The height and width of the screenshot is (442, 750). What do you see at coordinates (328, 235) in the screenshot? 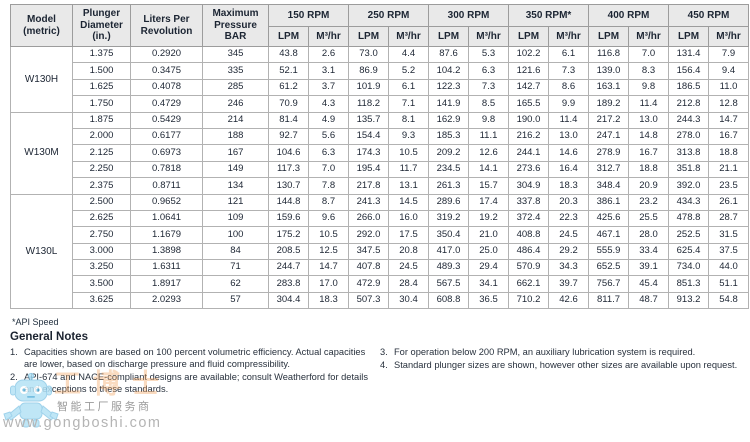
I see `value-cell: 10.5` at bounding box center [328, 235].